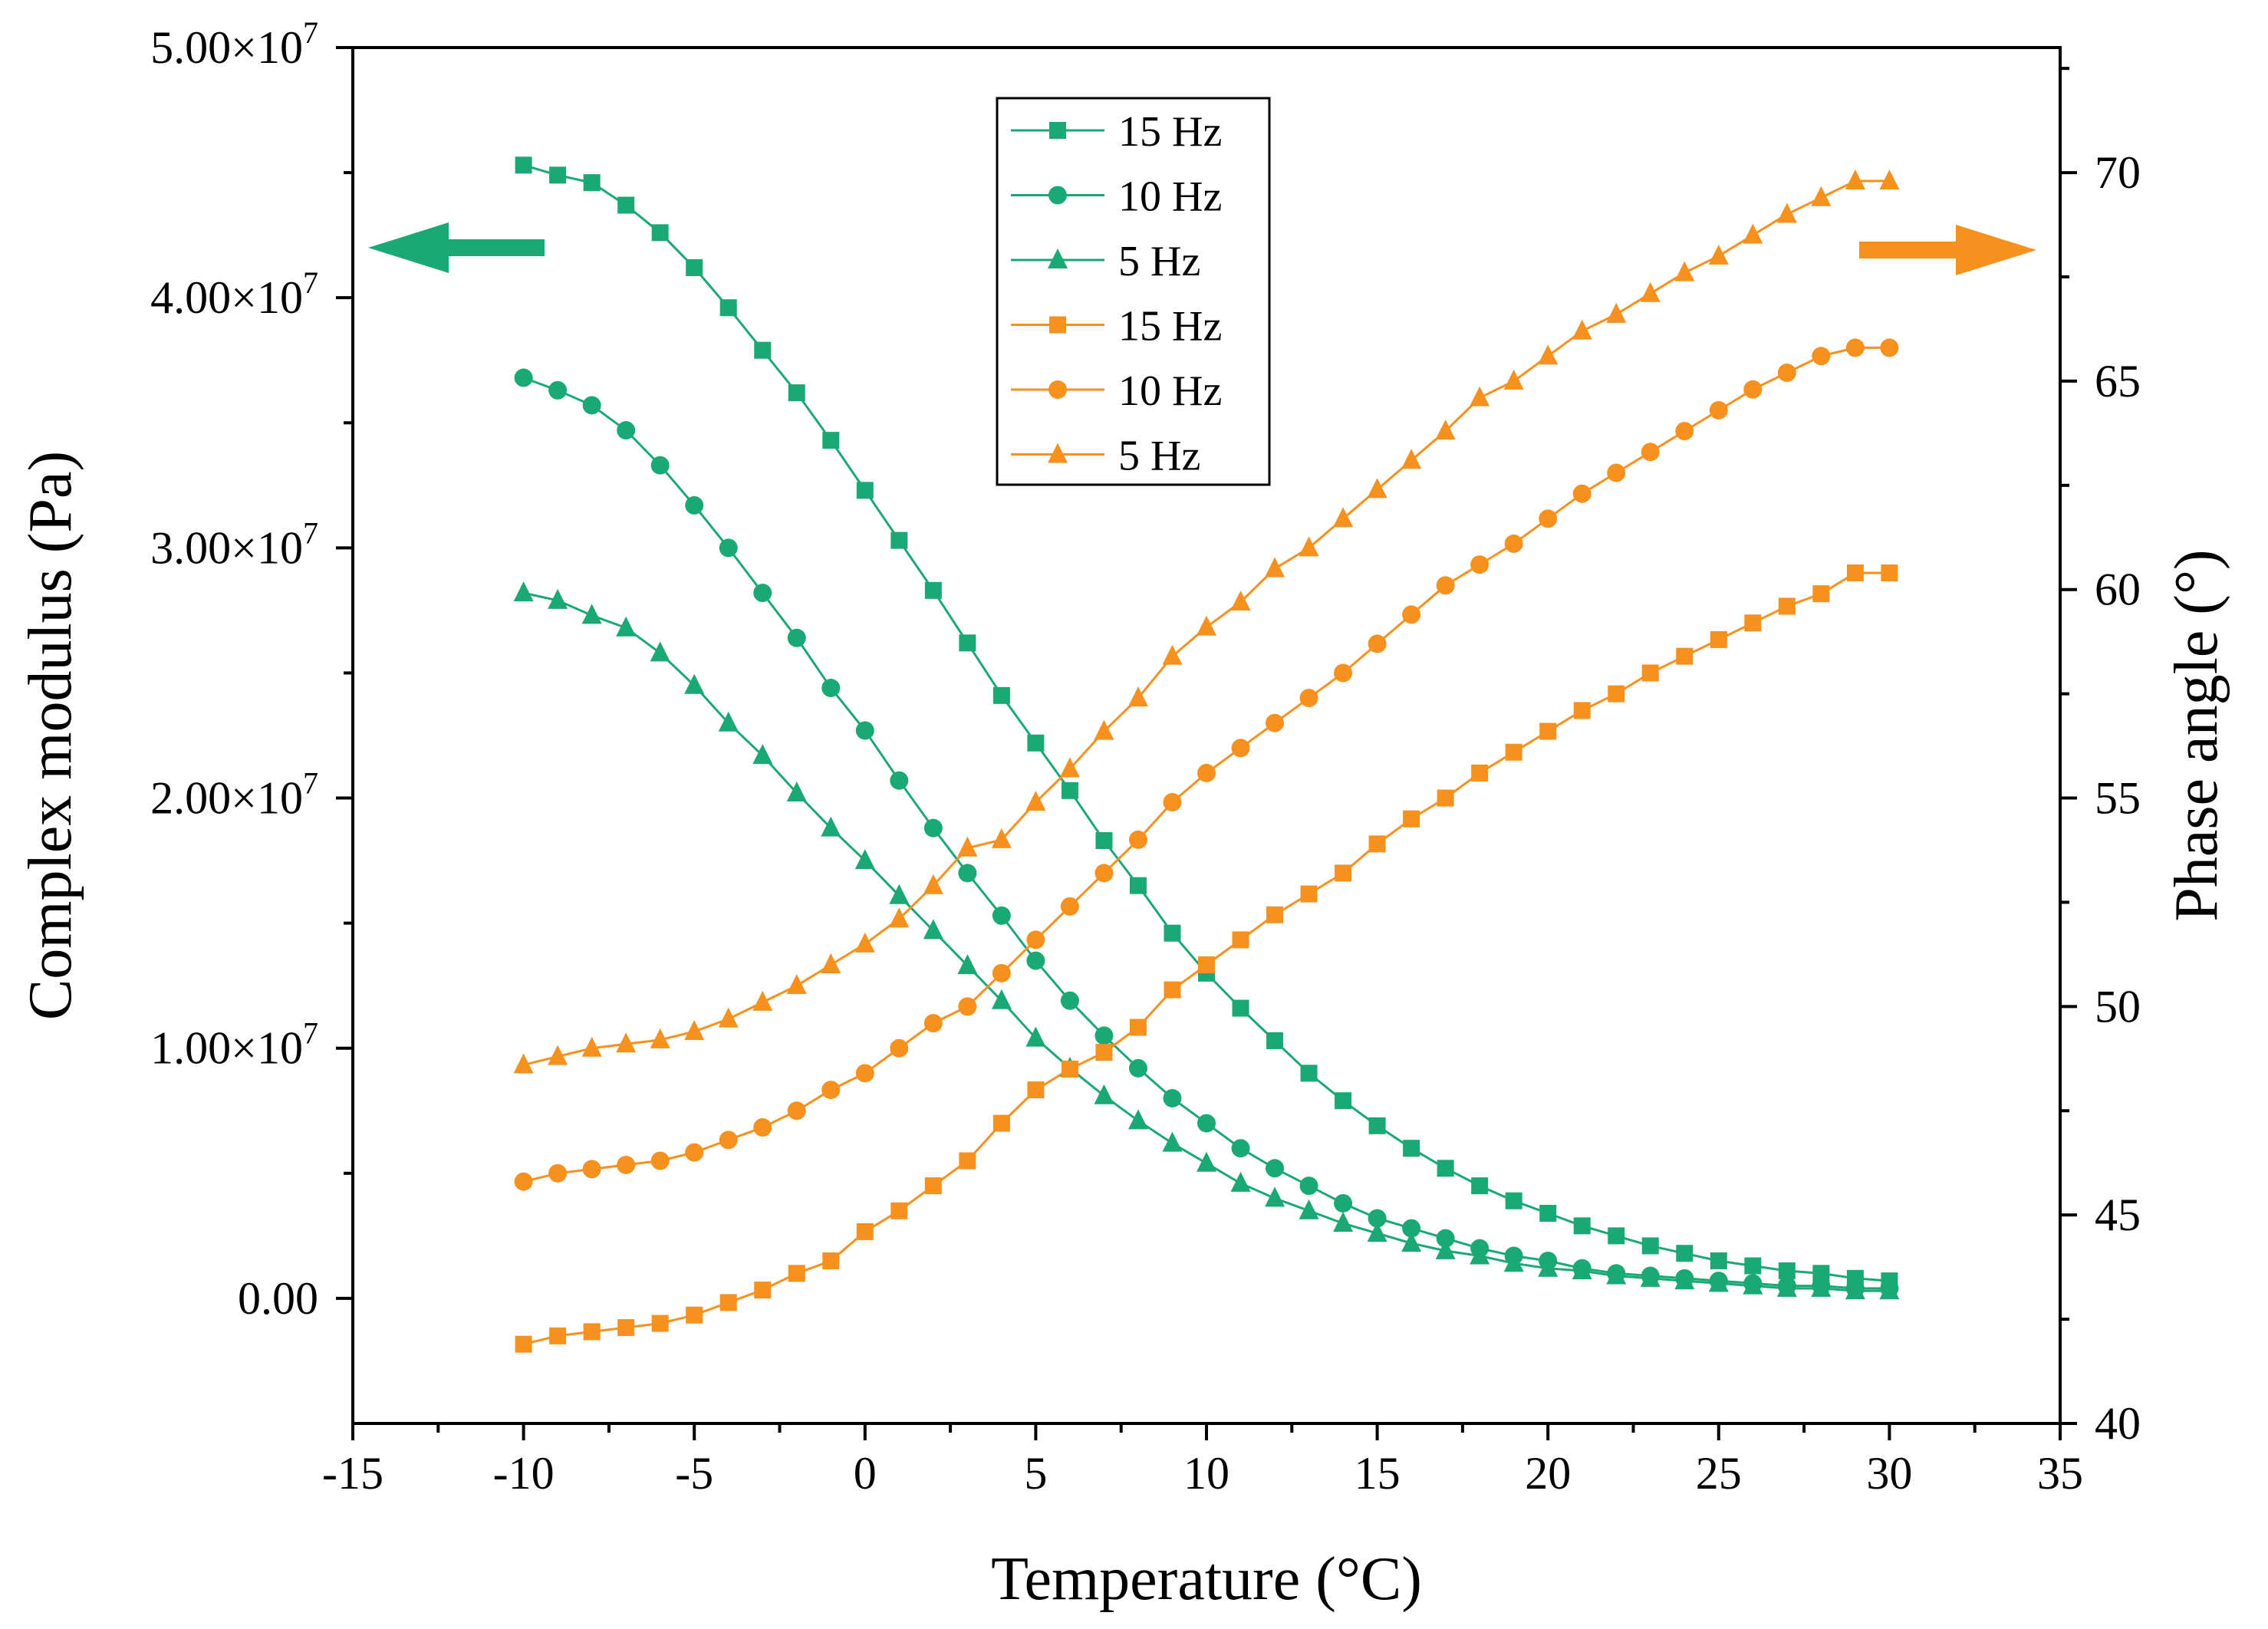 Image resolution: width=2268 pixels, height=1629 pixels. I want to click on y-right-tick-label: 40, so click(2118, 1423).